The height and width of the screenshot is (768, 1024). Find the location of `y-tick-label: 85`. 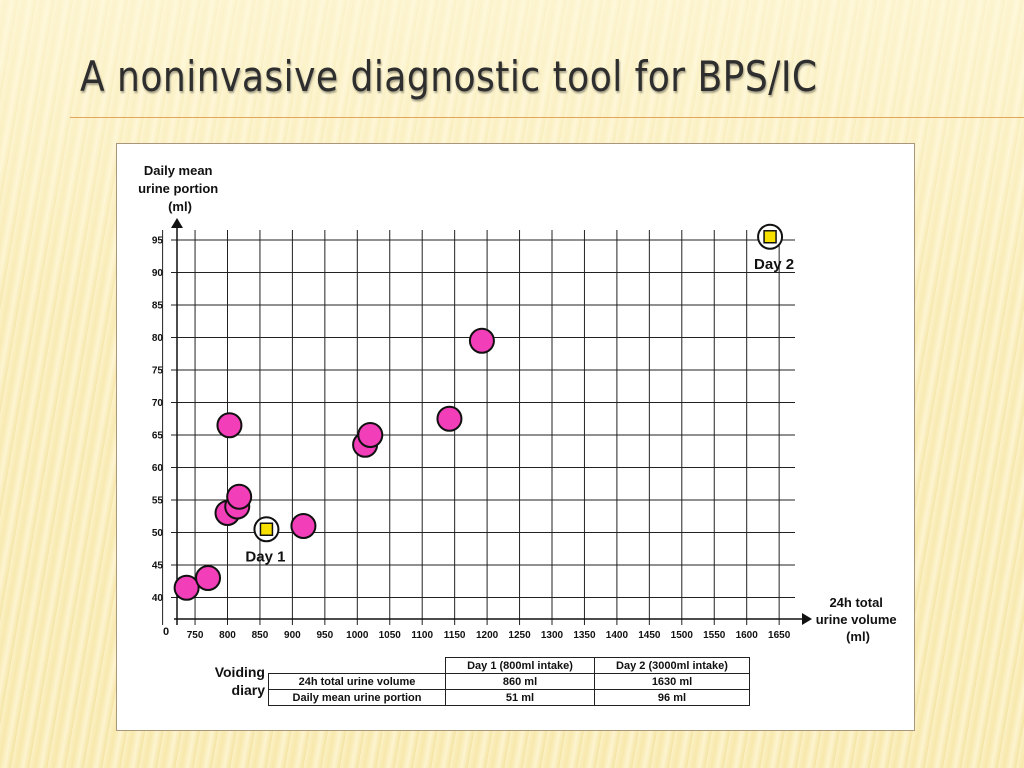

y-tick-label: 85 is located at coordinates (158, 306).